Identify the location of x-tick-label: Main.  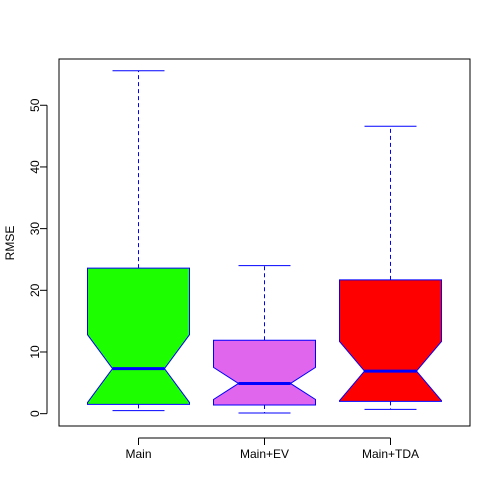
(138, 454).